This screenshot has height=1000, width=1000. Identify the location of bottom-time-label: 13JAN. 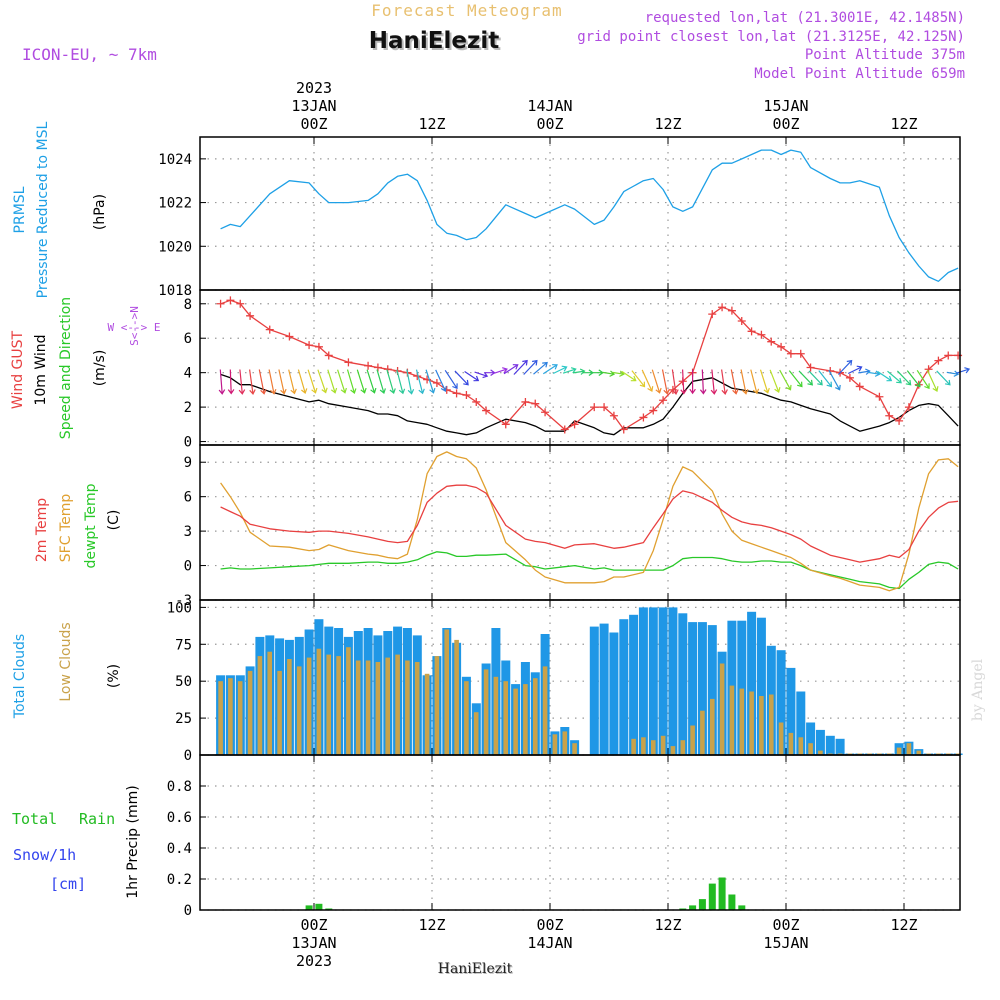
(313, 943).